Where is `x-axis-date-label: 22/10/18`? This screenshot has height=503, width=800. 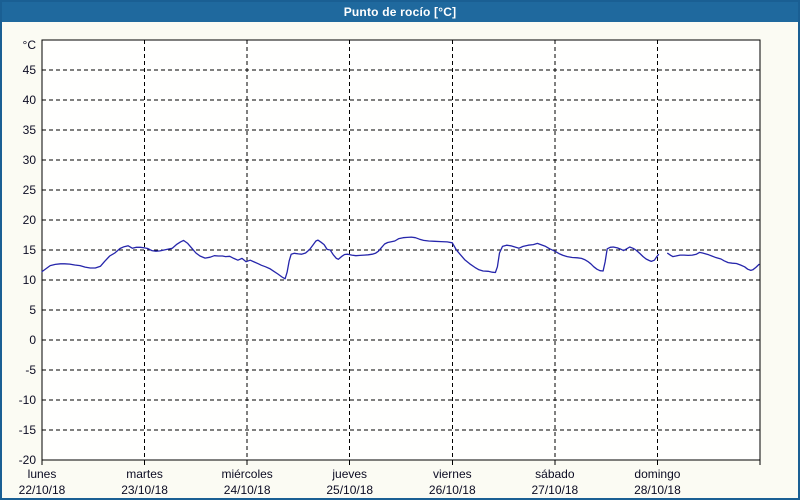 x-axis-date-label: 22/10/18 is located at coordinates (42, 490).